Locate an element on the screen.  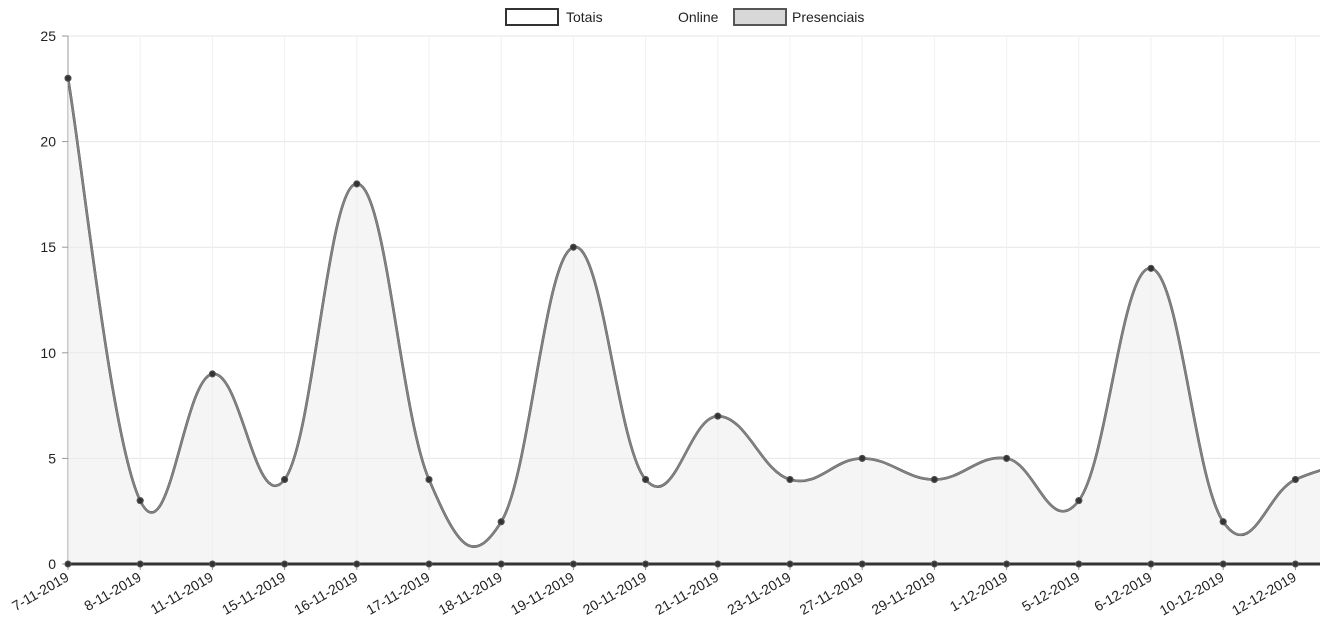
x-tick-label: 10-12-2019 is located at coordinates (1192, 594).